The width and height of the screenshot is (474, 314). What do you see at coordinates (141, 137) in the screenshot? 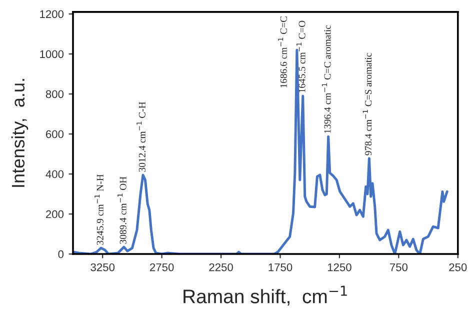
I see `annotation: 3012.4 cm$^{−1}$ C-H` at bounding box center [141, 137].